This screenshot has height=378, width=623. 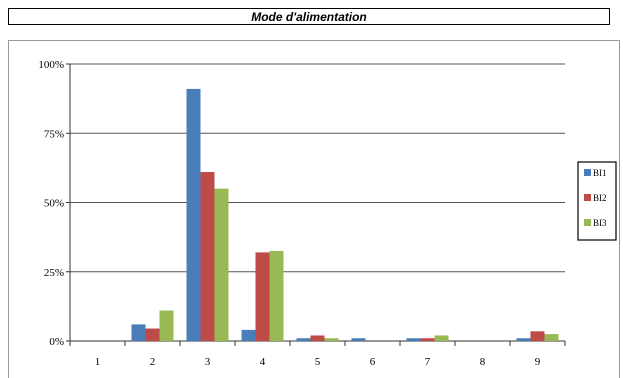 What do you see at coordinates (600, 173) in the screenshot?
I see `legend-label-bi1: BI1` at bounding box center [600, 173].